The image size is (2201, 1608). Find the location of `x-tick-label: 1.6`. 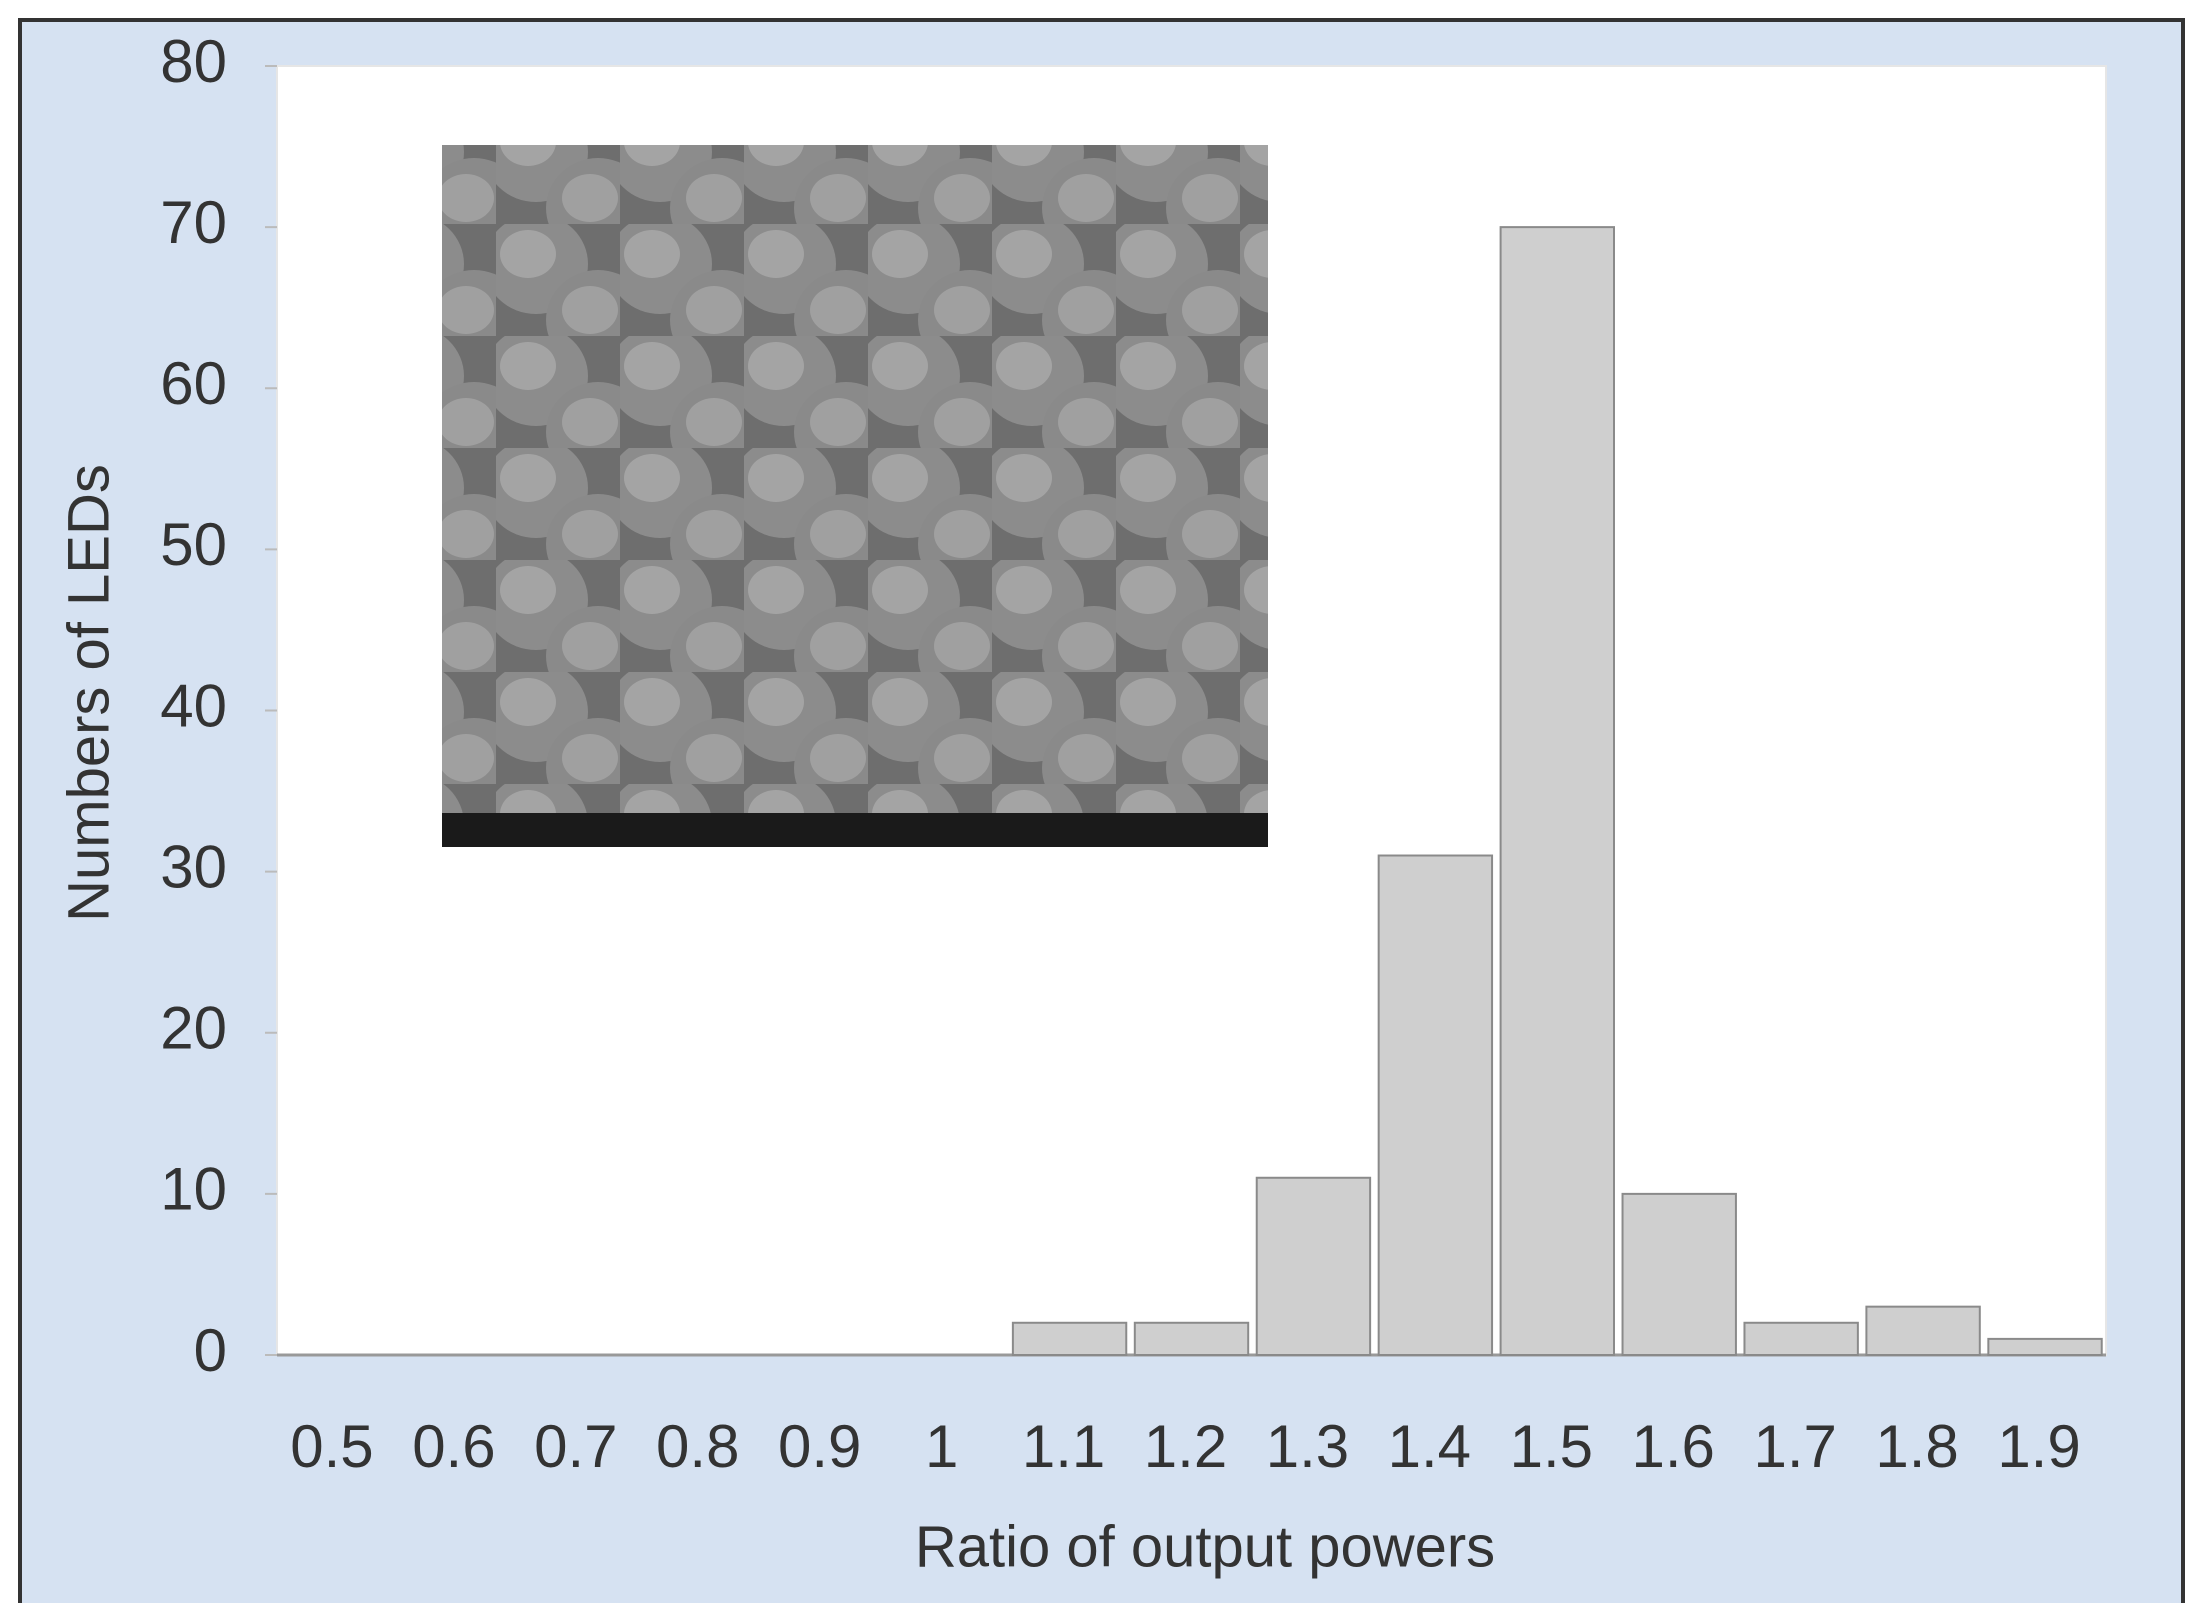

x-tick-label: 1.6 is located at coordinates (1673, 1446).